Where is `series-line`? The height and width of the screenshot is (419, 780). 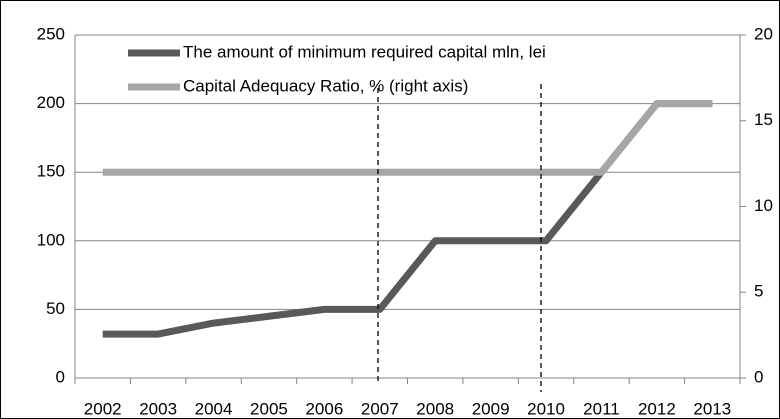 series-line is located at coordinates (407, 138).